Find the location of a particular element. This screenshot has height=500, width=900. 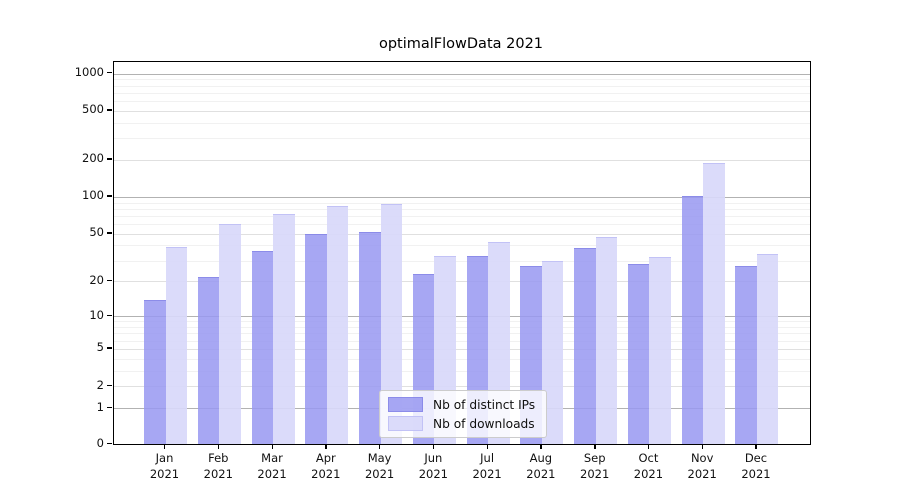

y-tick-label: 500 is located at coordinates (93, 109).